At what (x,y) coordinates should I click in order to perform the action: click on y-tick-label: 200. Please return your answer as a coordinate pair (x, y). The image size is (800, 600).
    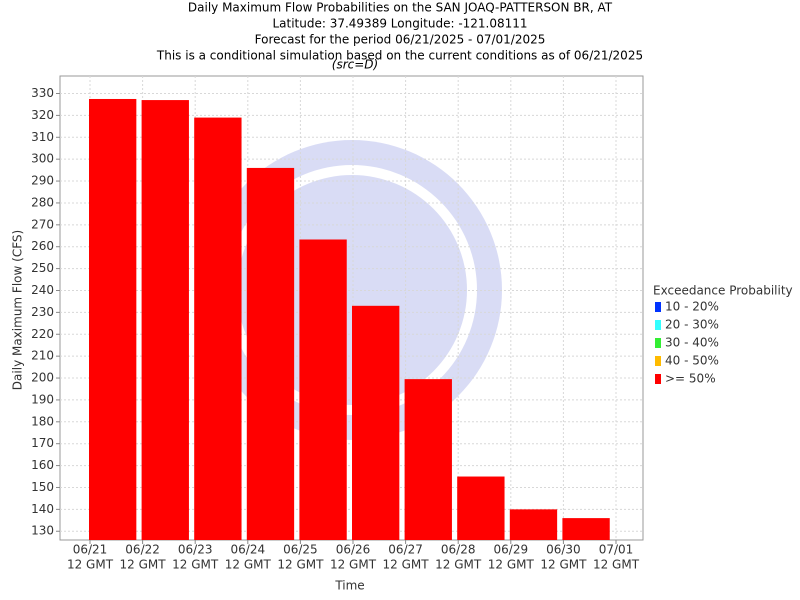
    Looking at the image, I should click on (42, 378).